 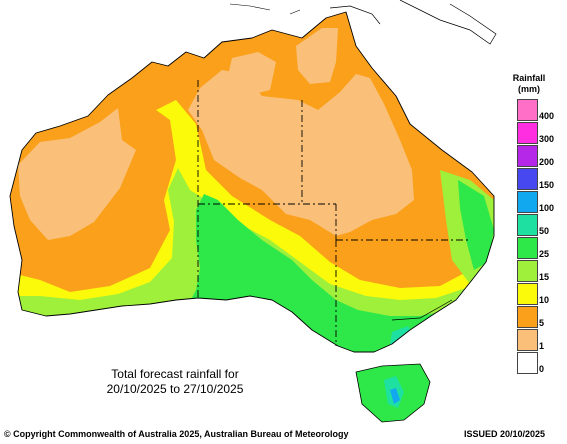 What do you see at coordinates (317, 56) in the screenshot?
I see `interior-cape-1mm` at bounding box center [317, 56].